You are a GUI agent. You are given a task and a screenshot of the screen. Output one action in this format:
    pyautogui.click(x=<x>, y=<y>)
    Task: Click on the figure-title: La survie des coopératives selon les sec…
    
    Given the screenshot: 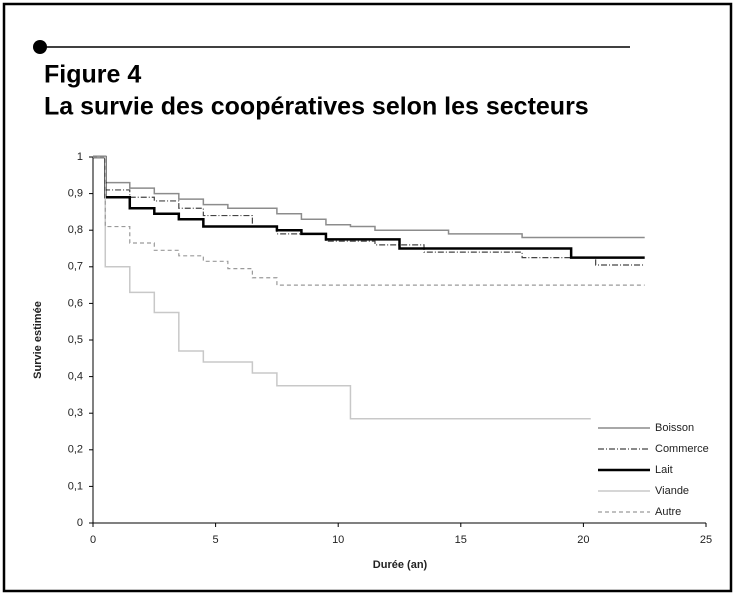 What is the action you would take?
    pyautogui.click(x=316, y=107)
    